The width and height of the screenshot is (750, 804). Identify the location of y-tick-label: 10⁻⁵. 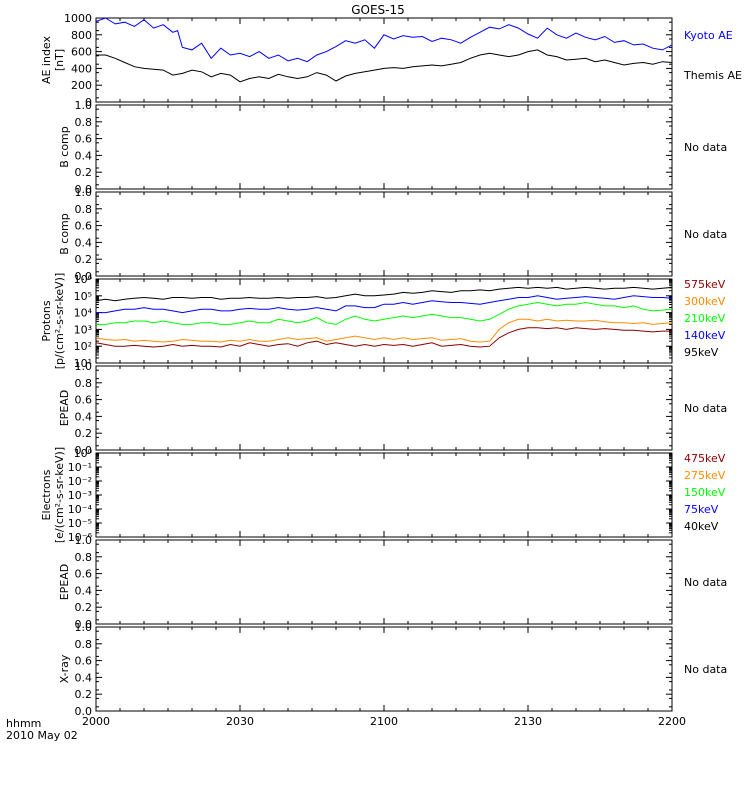
(80, 523).